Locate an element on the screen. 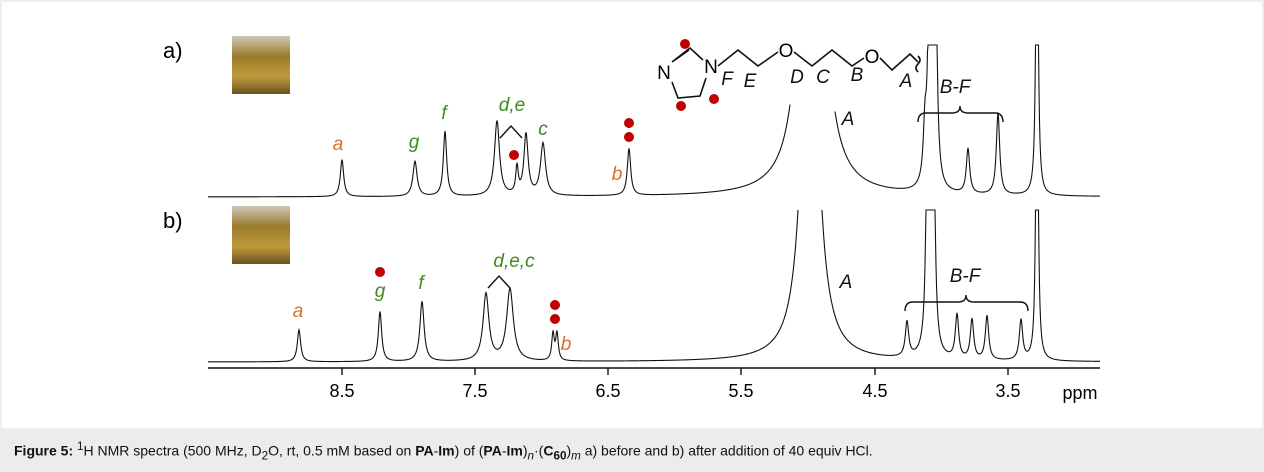 This screenshot has width=1264, height=472. chain-label: E is located at coordinates (750, 81).